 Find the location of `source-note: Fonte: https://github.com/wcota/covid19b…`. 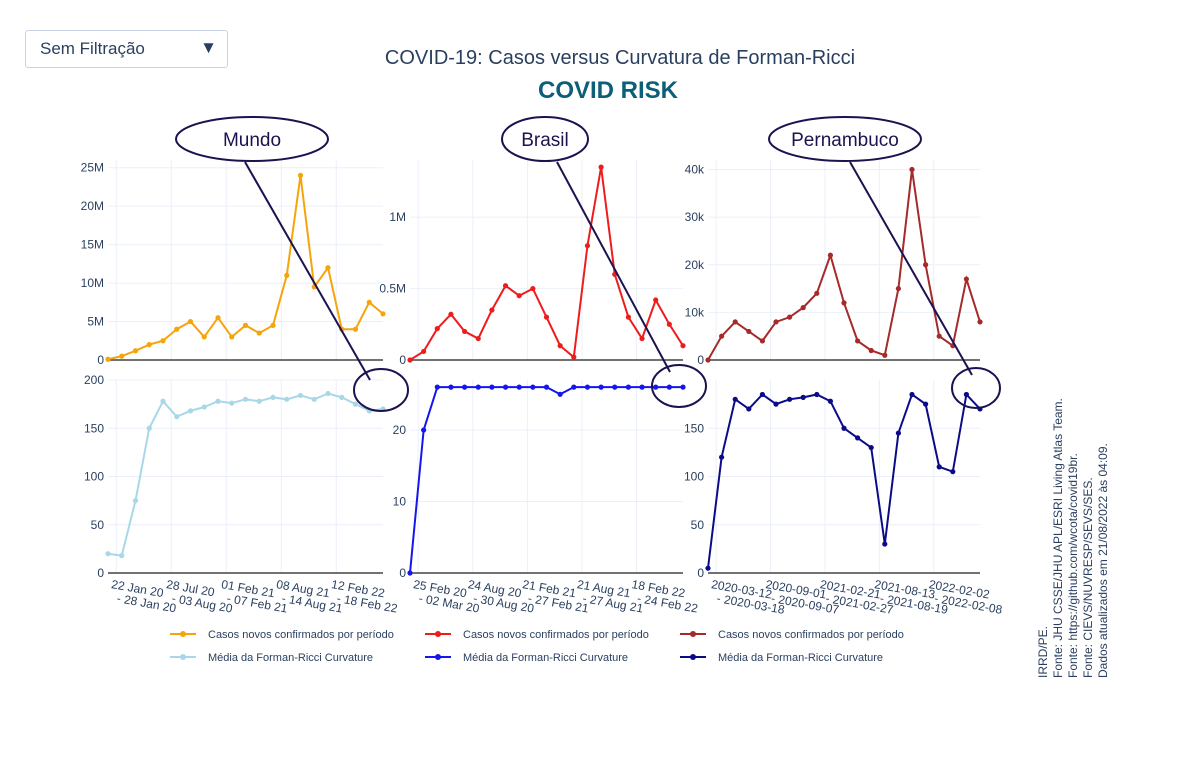

source-note: Fonte: https://github.com/wcota/covid19b… is located at coordinates (1073, 565).